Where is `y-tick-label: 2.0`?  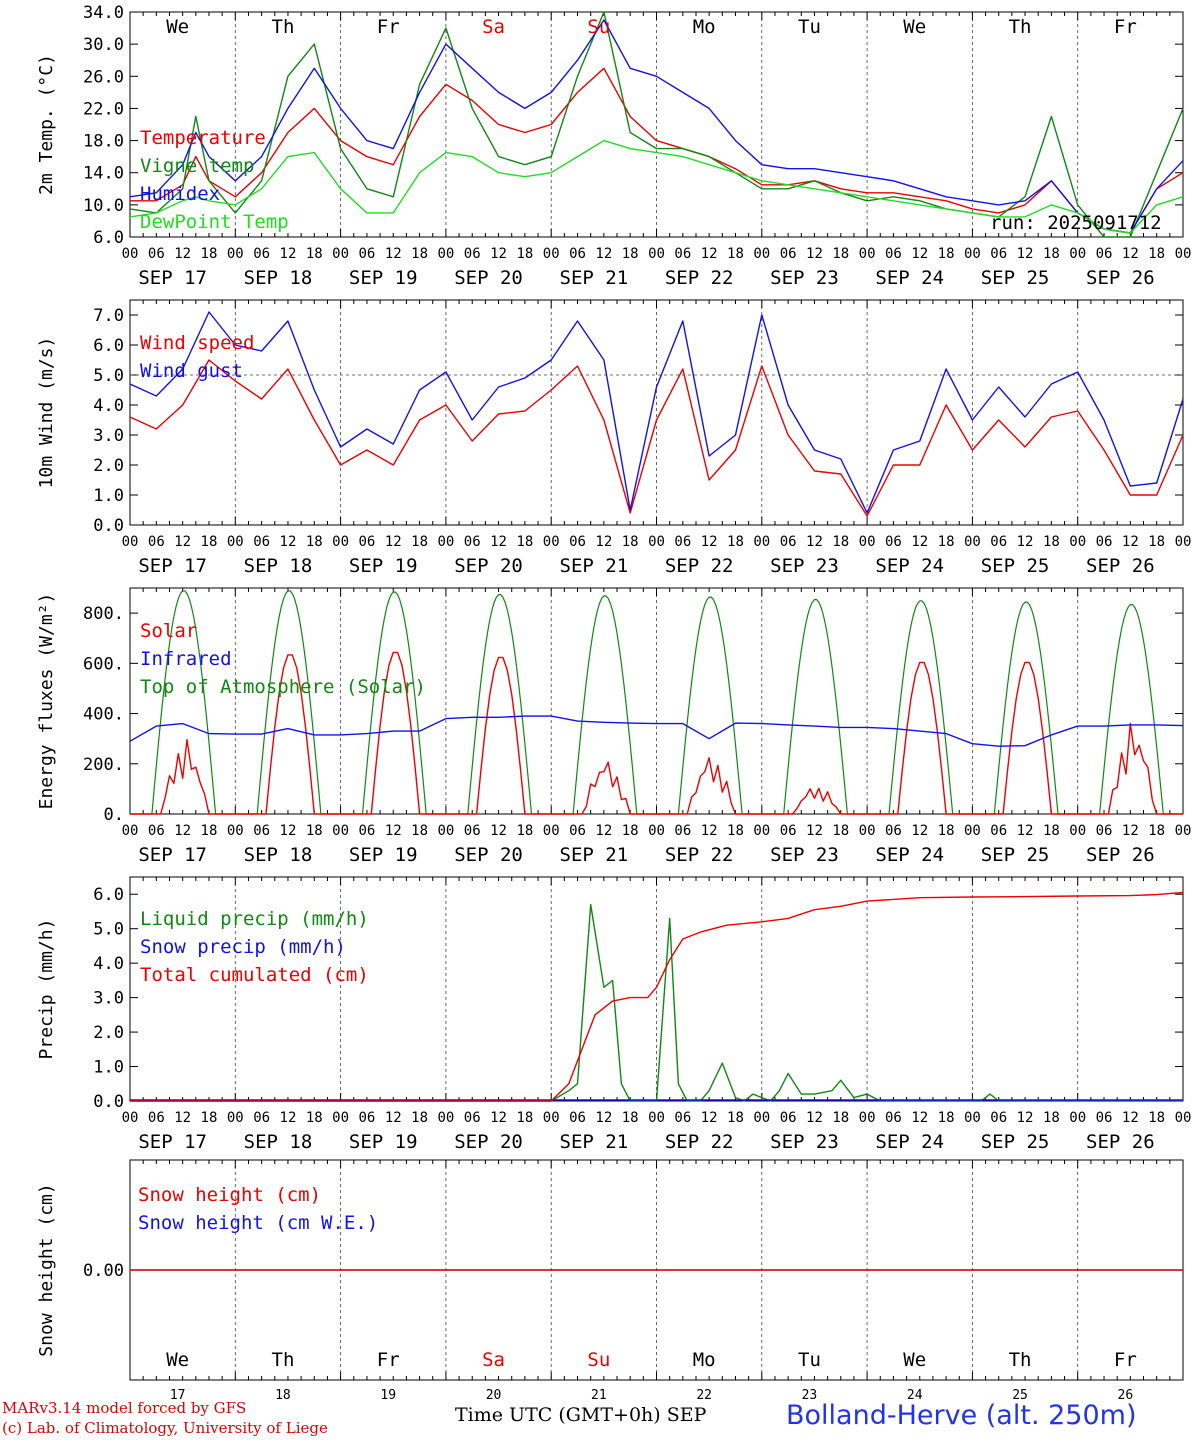 y-tick-label: 2.0 is located at coordinates (108, 466).